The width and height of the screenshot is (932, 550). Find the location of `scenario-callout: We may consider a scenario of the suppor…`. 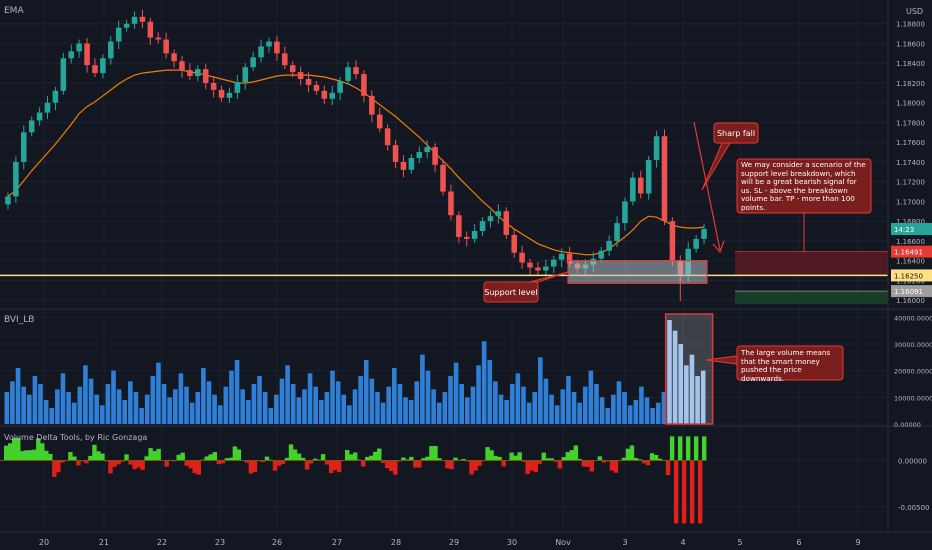

scenario-callout: We may consider a scenario of the suppor… is located at coordinates (804, 205).